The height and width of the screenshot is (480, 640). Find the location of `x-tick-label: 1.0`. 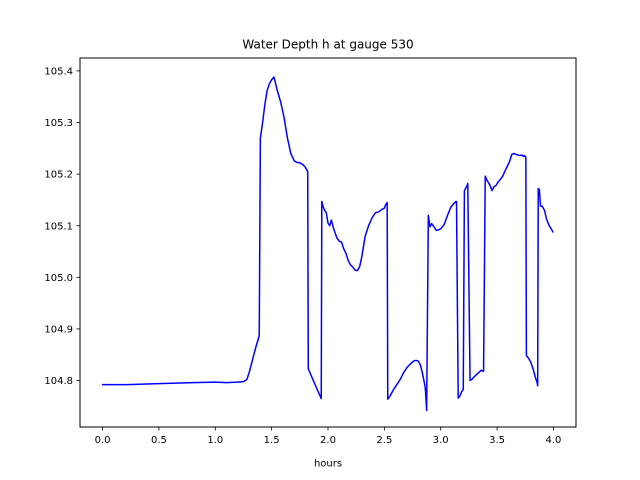

x-tick-label: 1.0 is located at coordinates (215, 440).